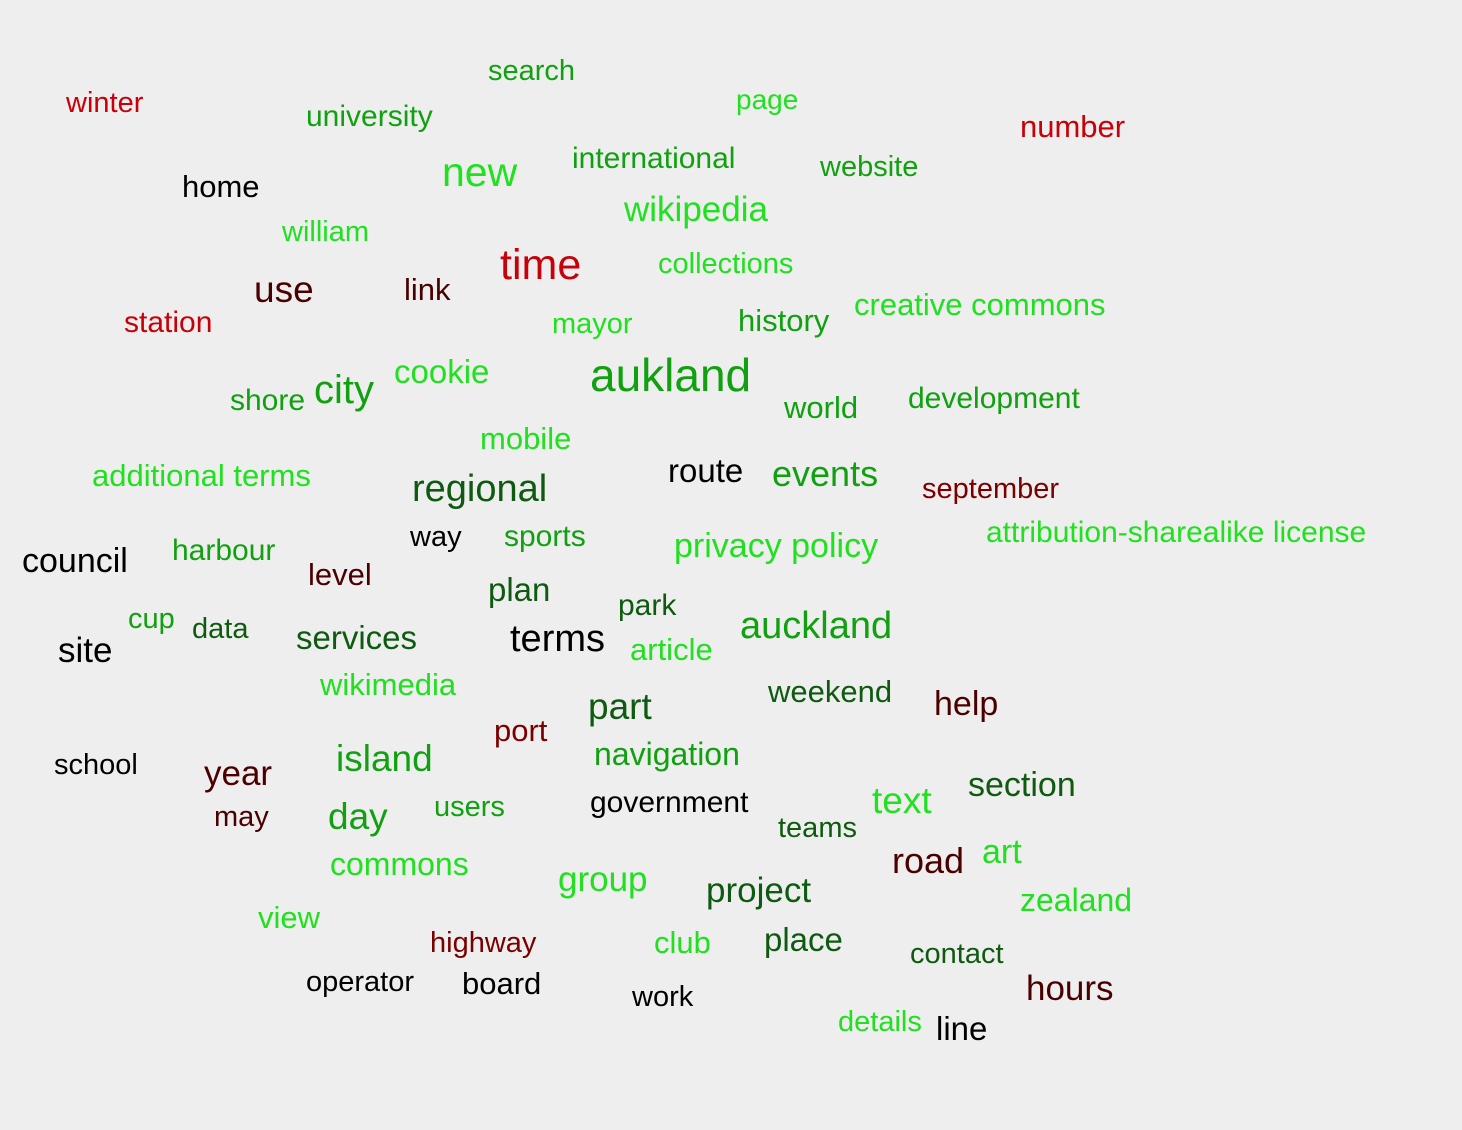  Describe the element at coordinates (388, 684) in the screenshot. I see `cloud-word-wikimedia: wikimedia` at that location.